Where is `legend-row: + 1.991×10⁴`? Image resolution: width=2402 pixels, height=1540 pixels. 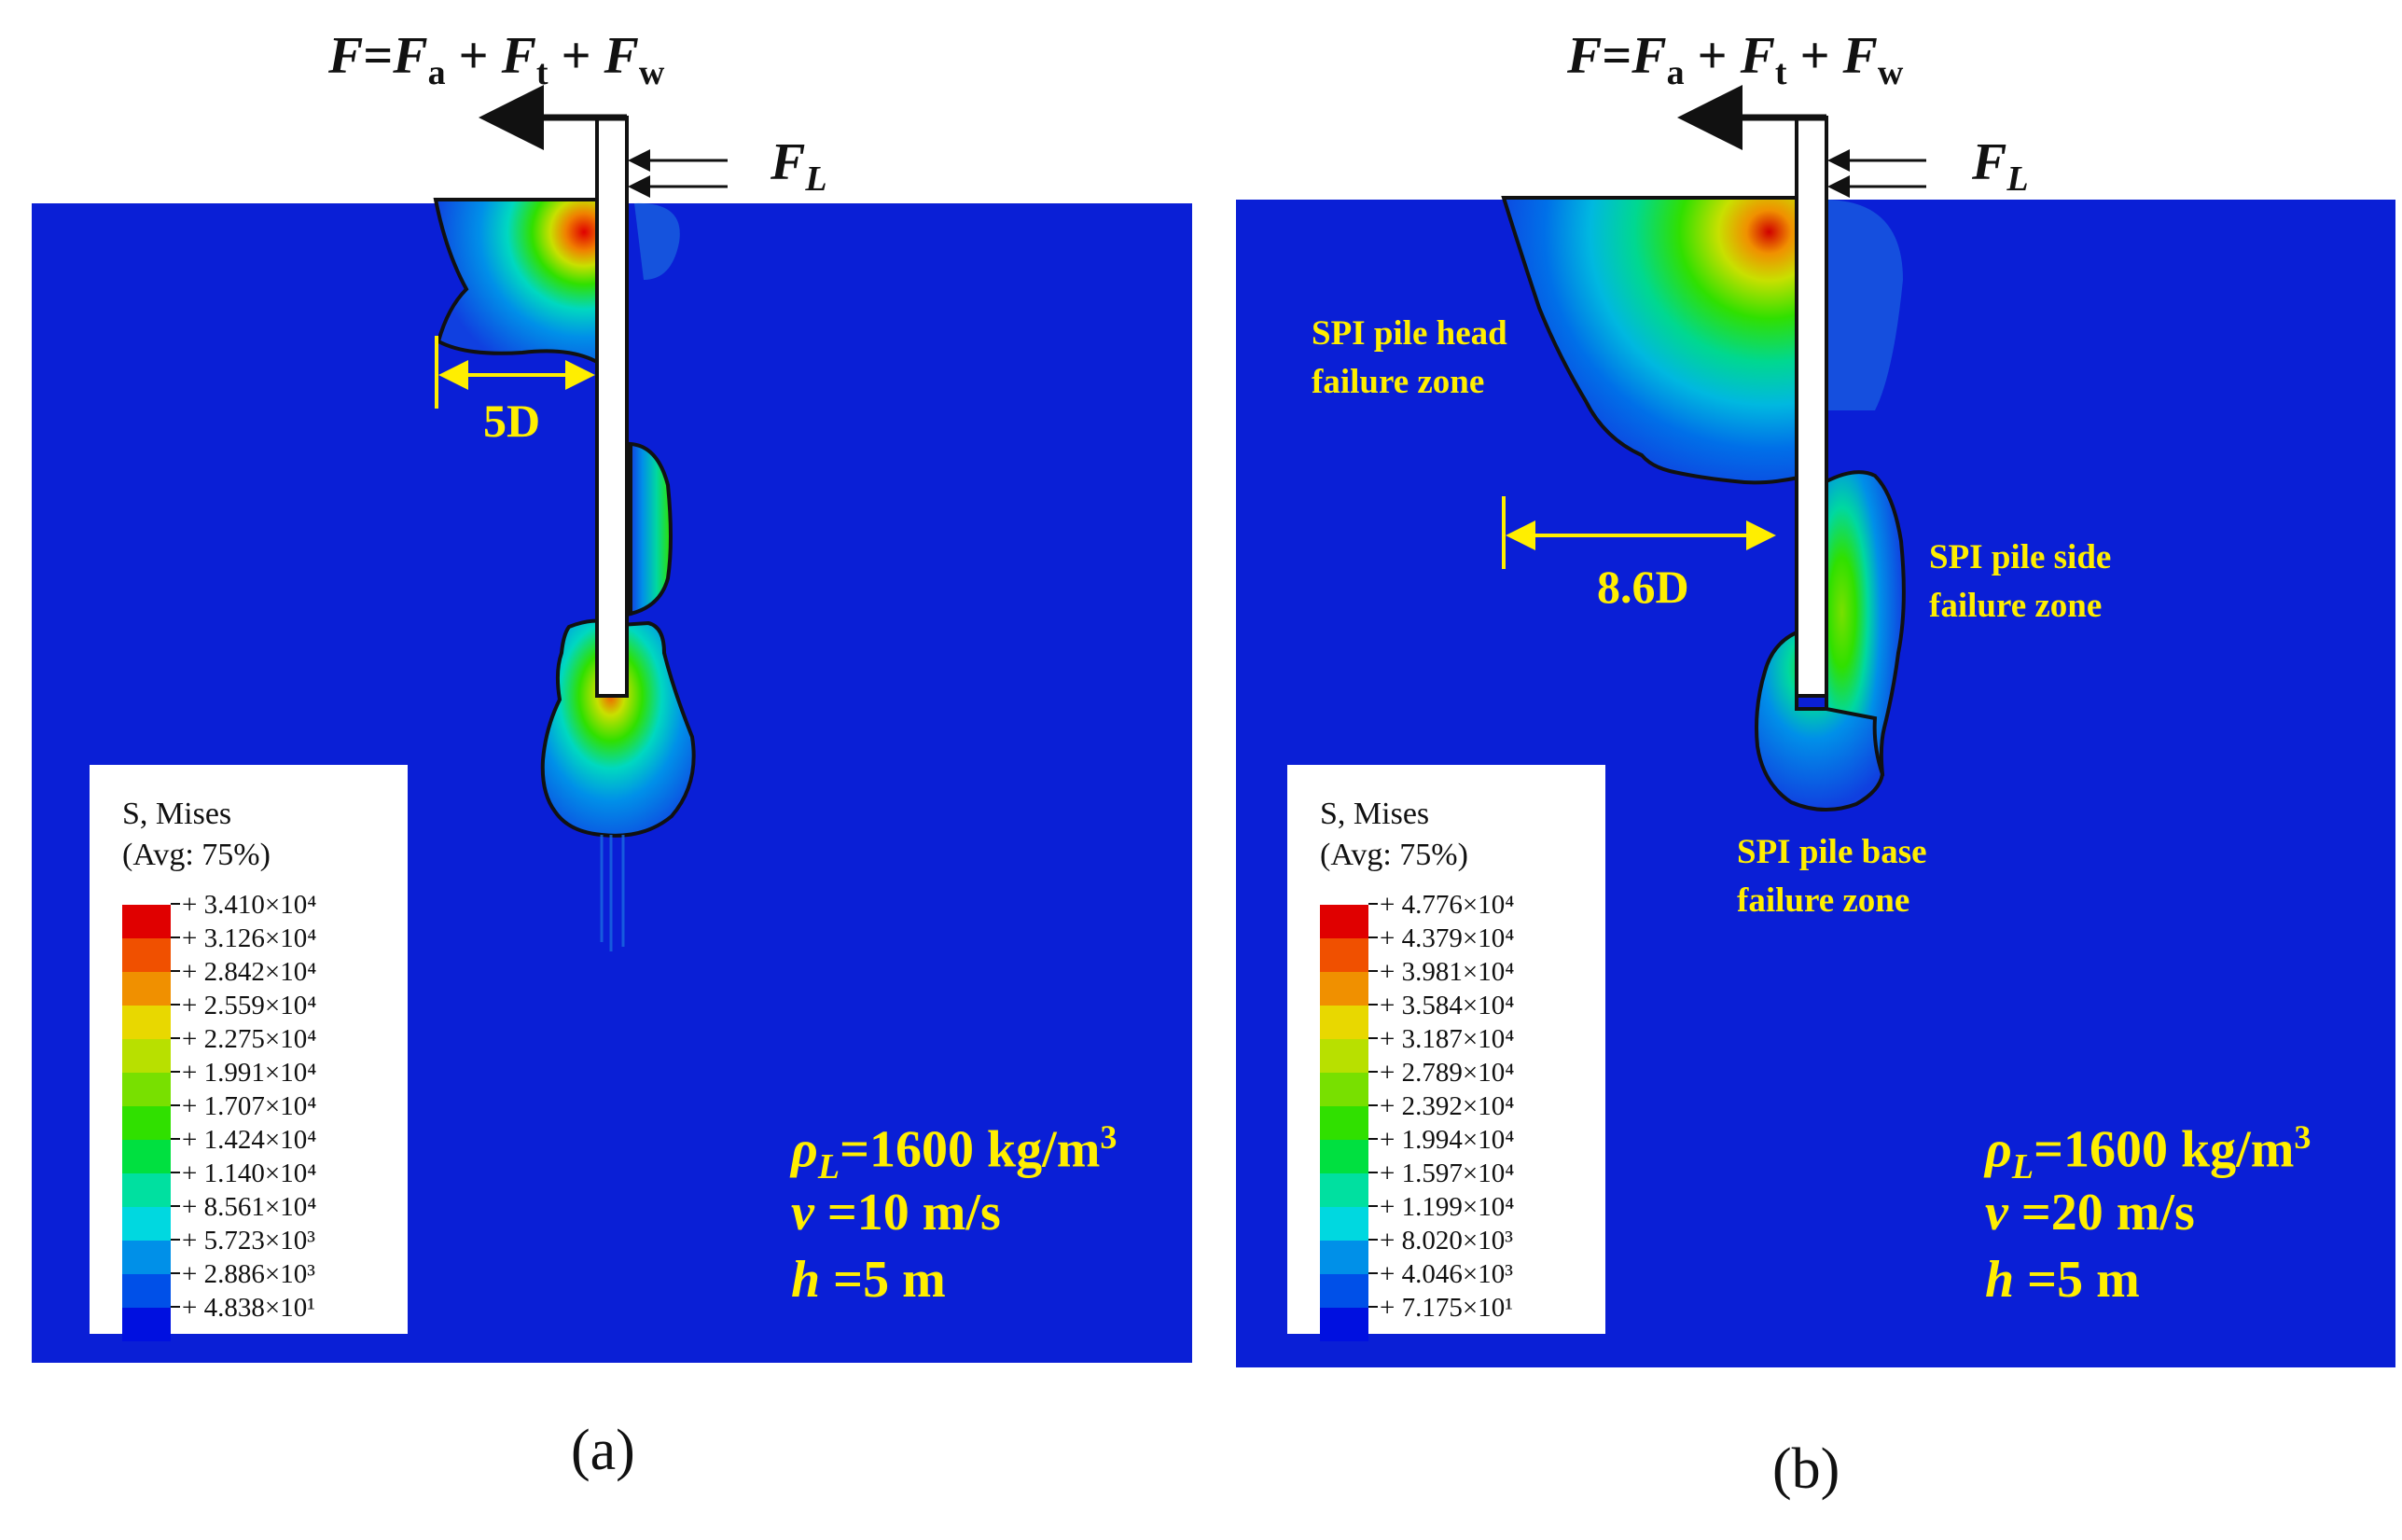 legend-row: + 1.991×10⁴ is located at coordinates (262, 1082).